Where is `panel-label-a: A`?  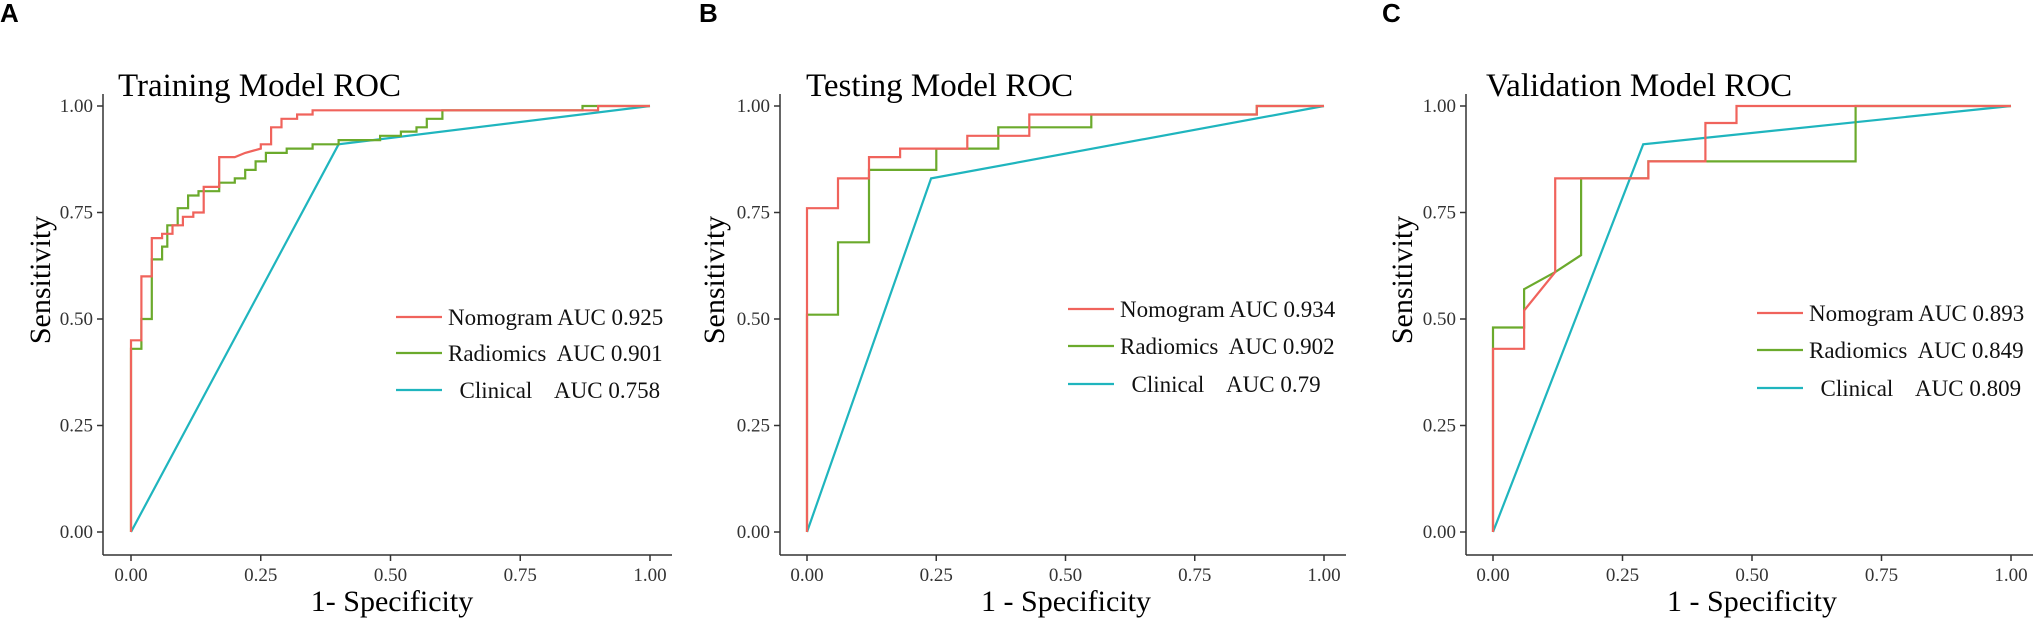
panel-label-a: A is located at coordinates (9, 14).